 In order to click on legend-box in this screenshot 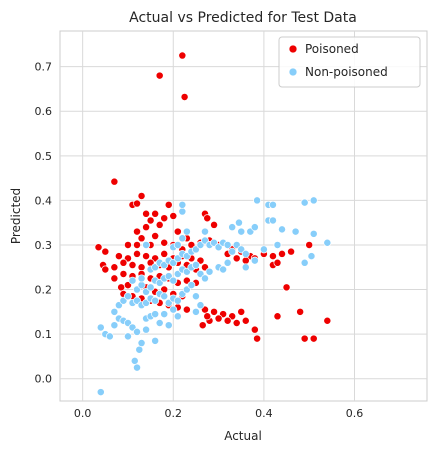, I will do `click(349, 62)`.